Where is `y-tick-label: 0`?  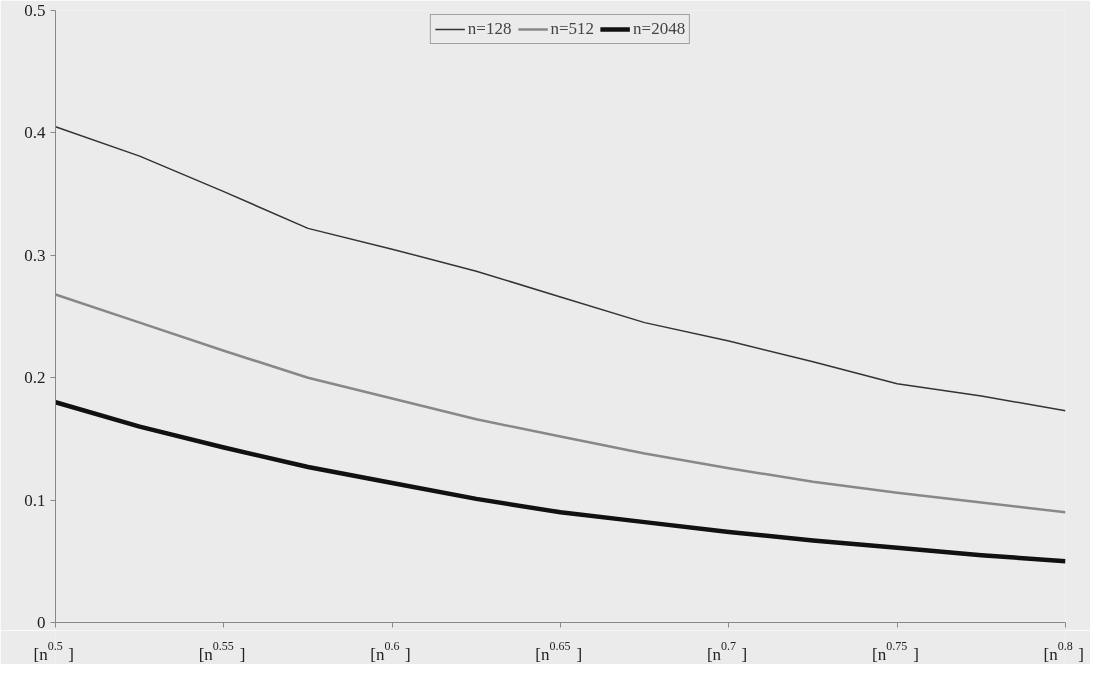 y-tick-label: 0 is located at coordinates (41, 622).